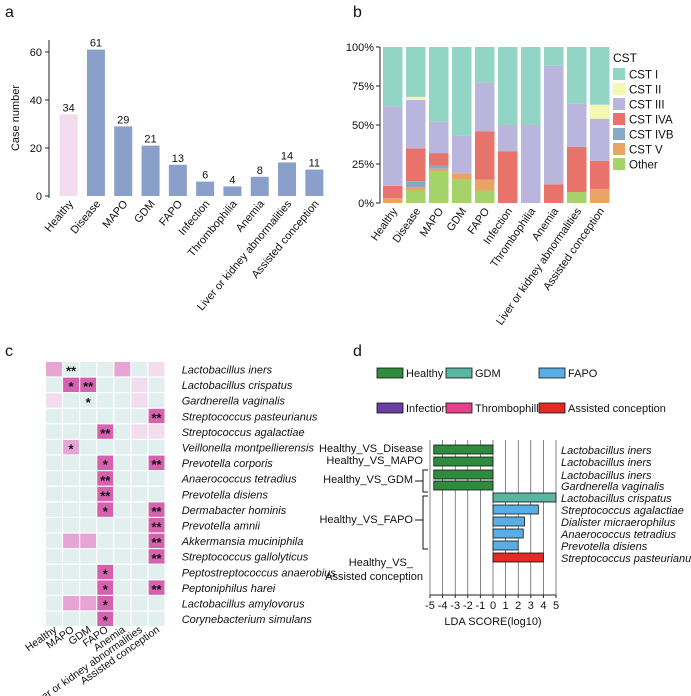 This screenshot has width=691, height=696. What do you see at coordinates (393, 200) in the screenshot?
I see `segment-healthy-cst-v` at bounding box center [393, 200].